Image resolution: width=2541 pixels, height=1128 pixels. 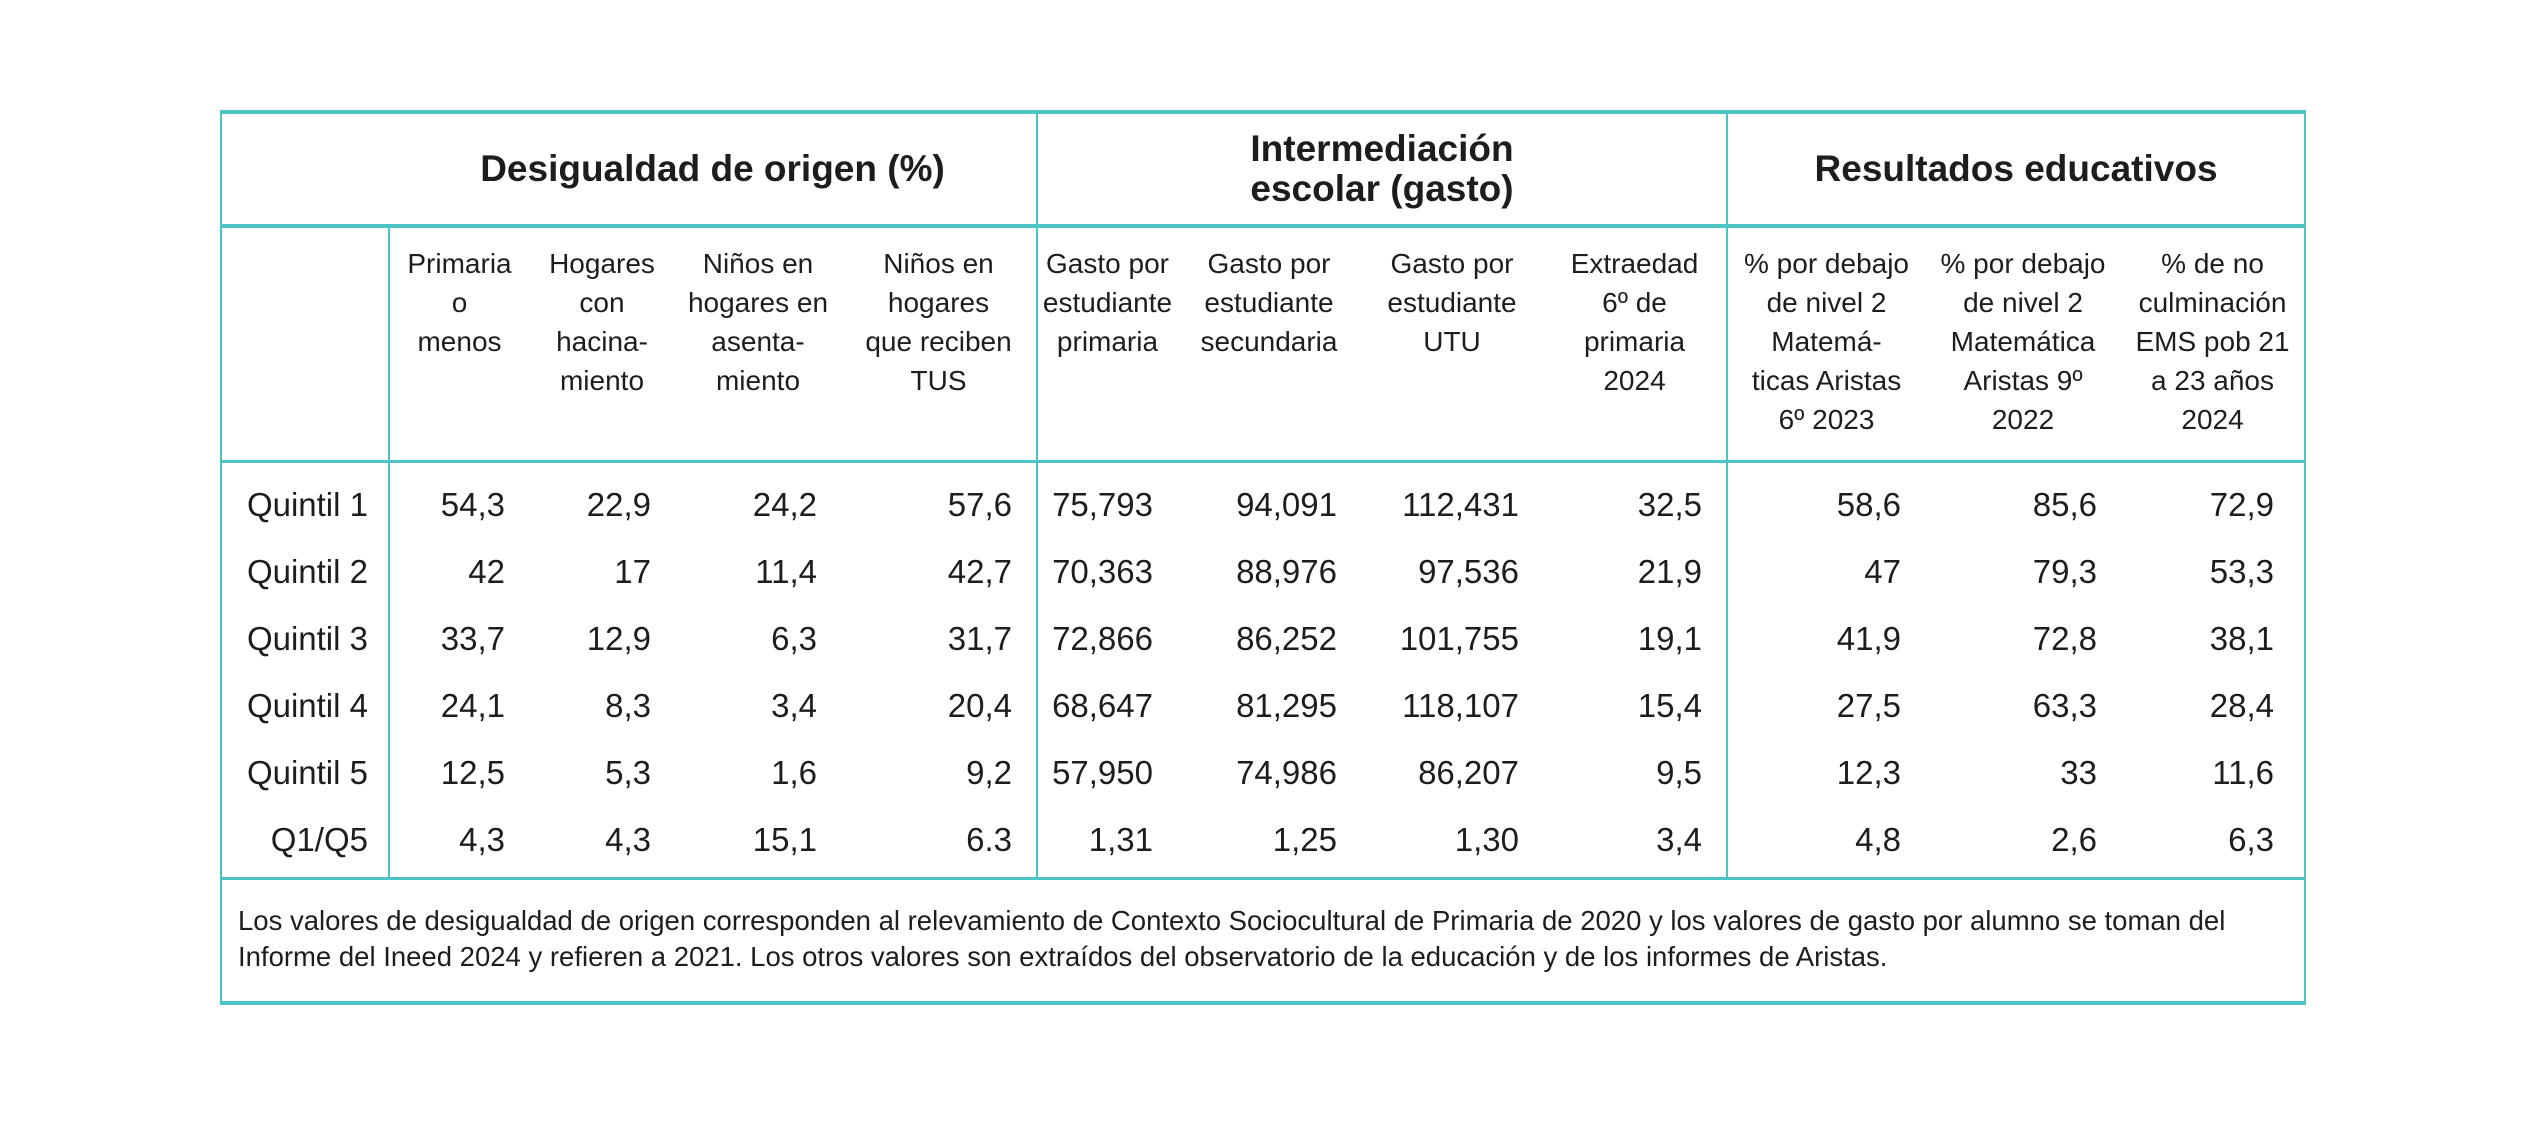 What do you see at coordinates (939, 344) in the screenshot?
I see `column-header: Niños en hogares que reciben TUS` at bounding box center [939, 344].